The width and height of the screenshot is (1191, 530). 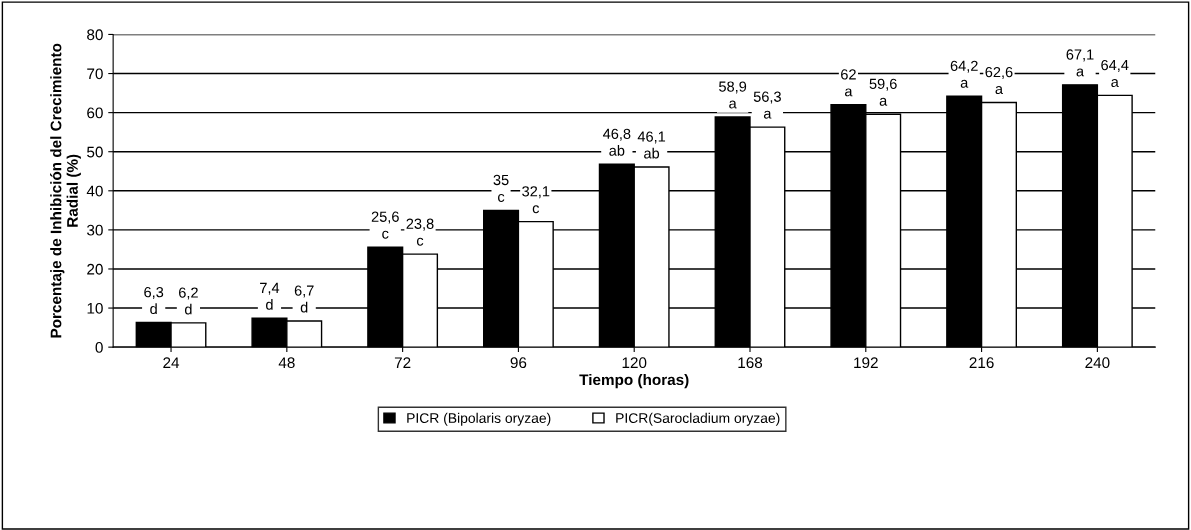 I want to click on y-tick-label: 80, so click(x=95, y=35).